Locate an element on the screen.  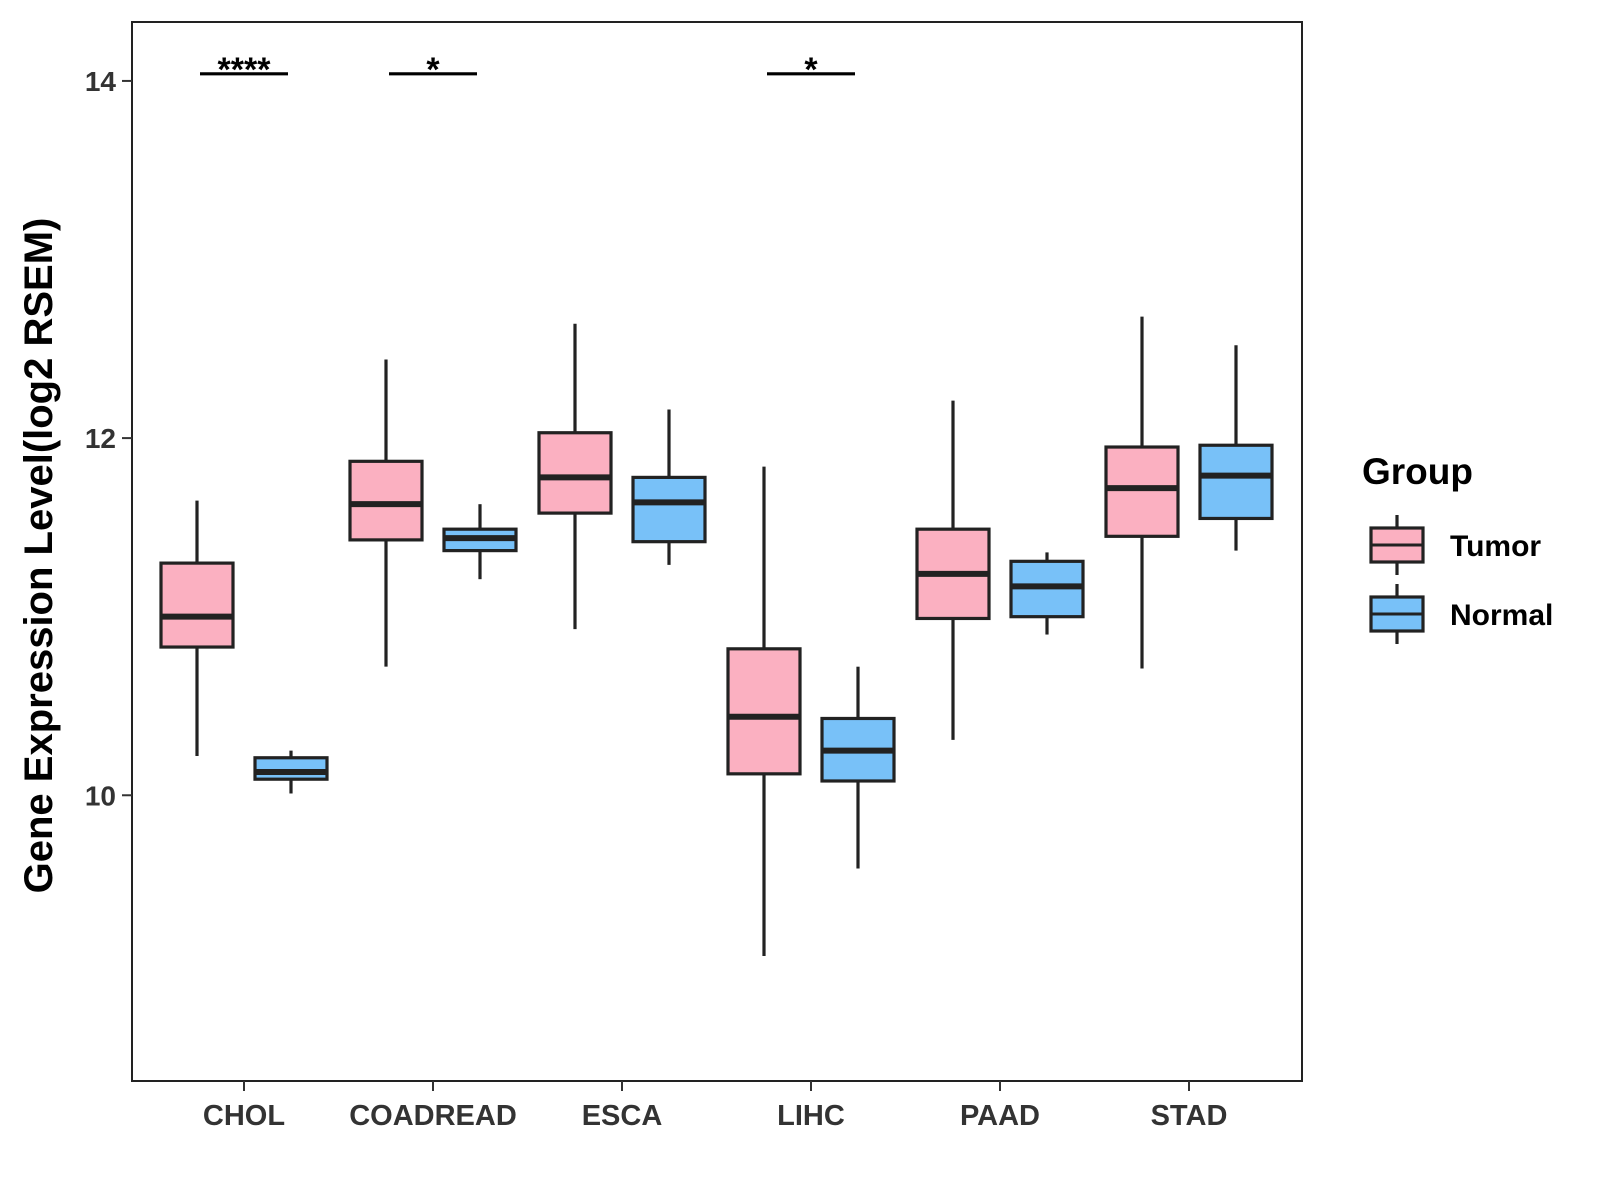
legend-title: Group is located at coordinates (1417, 471).